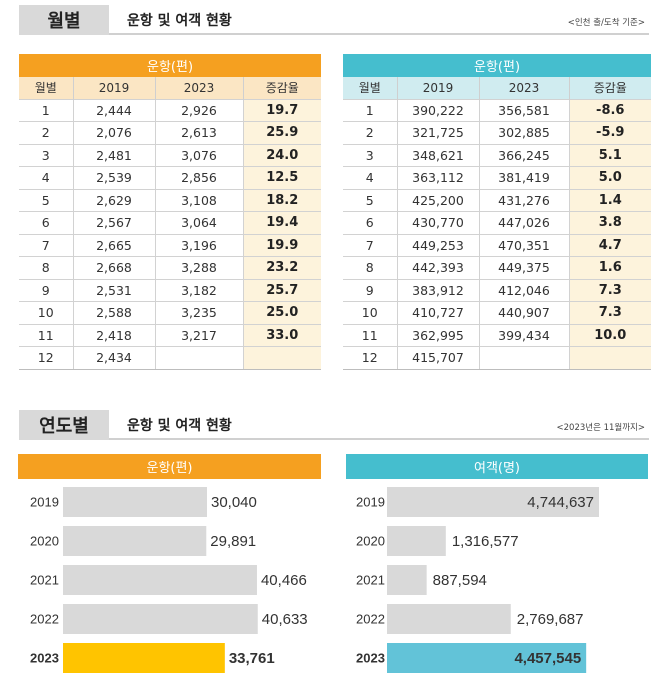  Describe the element at coordinates (523, 110) in the screenshot. I see `cell-2023: 356,581` at that location.